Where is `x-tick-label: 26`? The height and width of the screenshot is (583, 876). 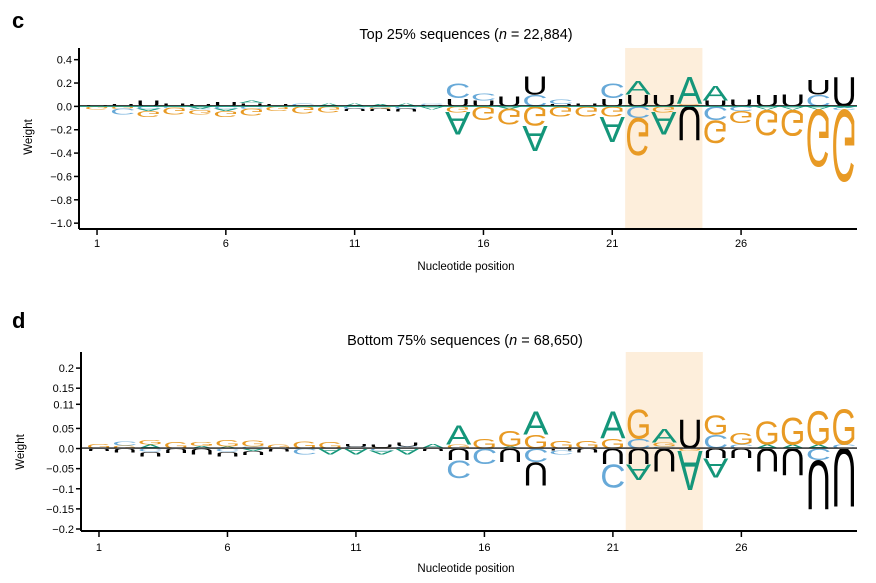
x-tick-label: 26 is located at coordinates (741, 244).